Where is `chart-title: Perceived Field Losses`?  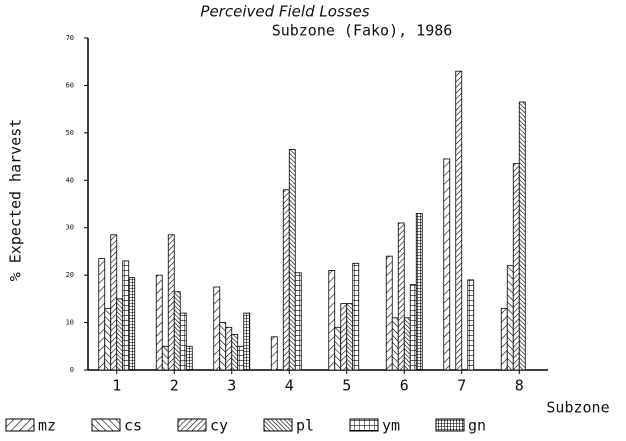
chart-title: Perceived Field Losses is located at coordinates (284, 12).